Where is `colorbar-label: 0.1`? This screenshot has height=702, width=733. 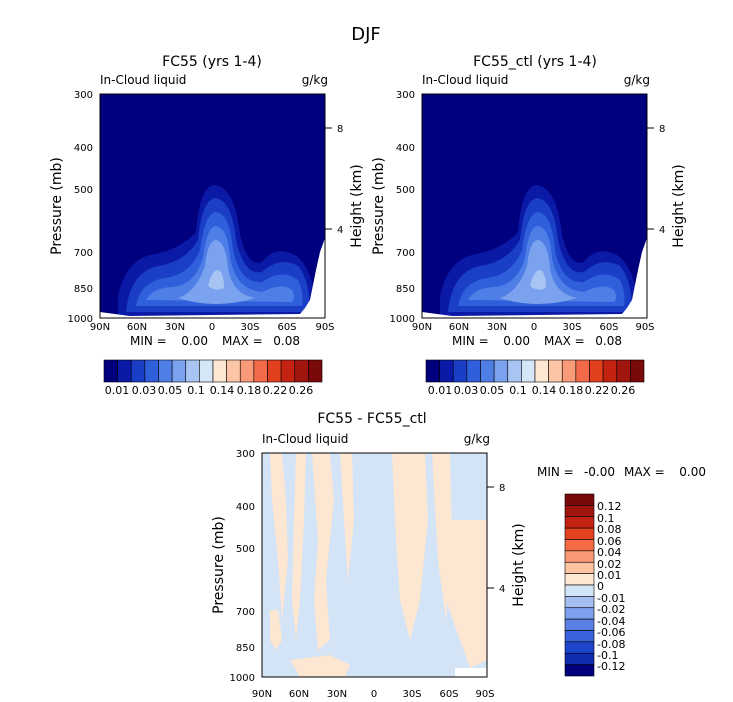 colorbar-label: 0.1 is located at coordinates (606, 518).